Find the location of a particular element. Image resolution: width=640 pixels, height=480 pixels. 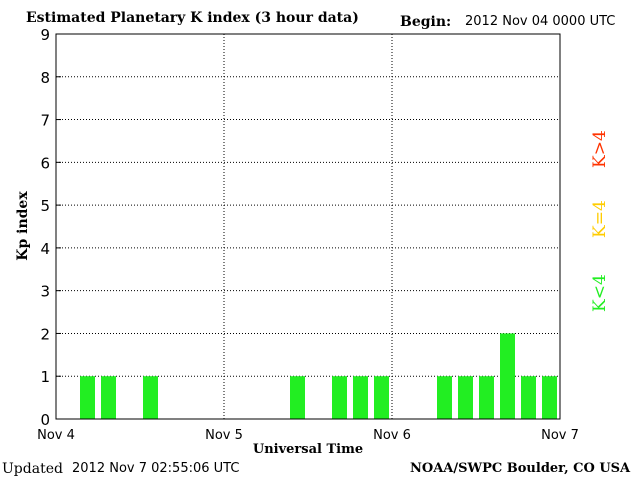

begin-label: Begin: is located at coordinates (426, 22).